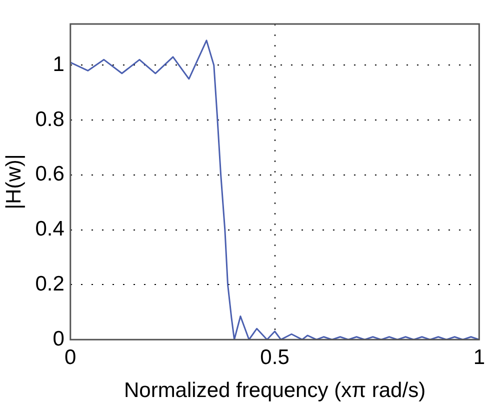  Describe the element at coordinates (275, 357) in the screenshot. I see `x-tick-label: 0.5` at that location.